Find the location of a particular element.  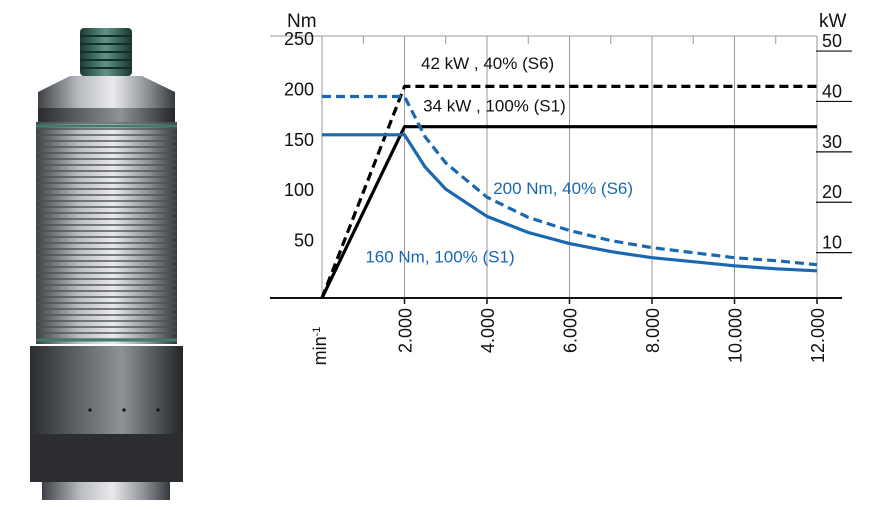

x-tick-label-0: 2.000 is located at coordinates (406, 330).